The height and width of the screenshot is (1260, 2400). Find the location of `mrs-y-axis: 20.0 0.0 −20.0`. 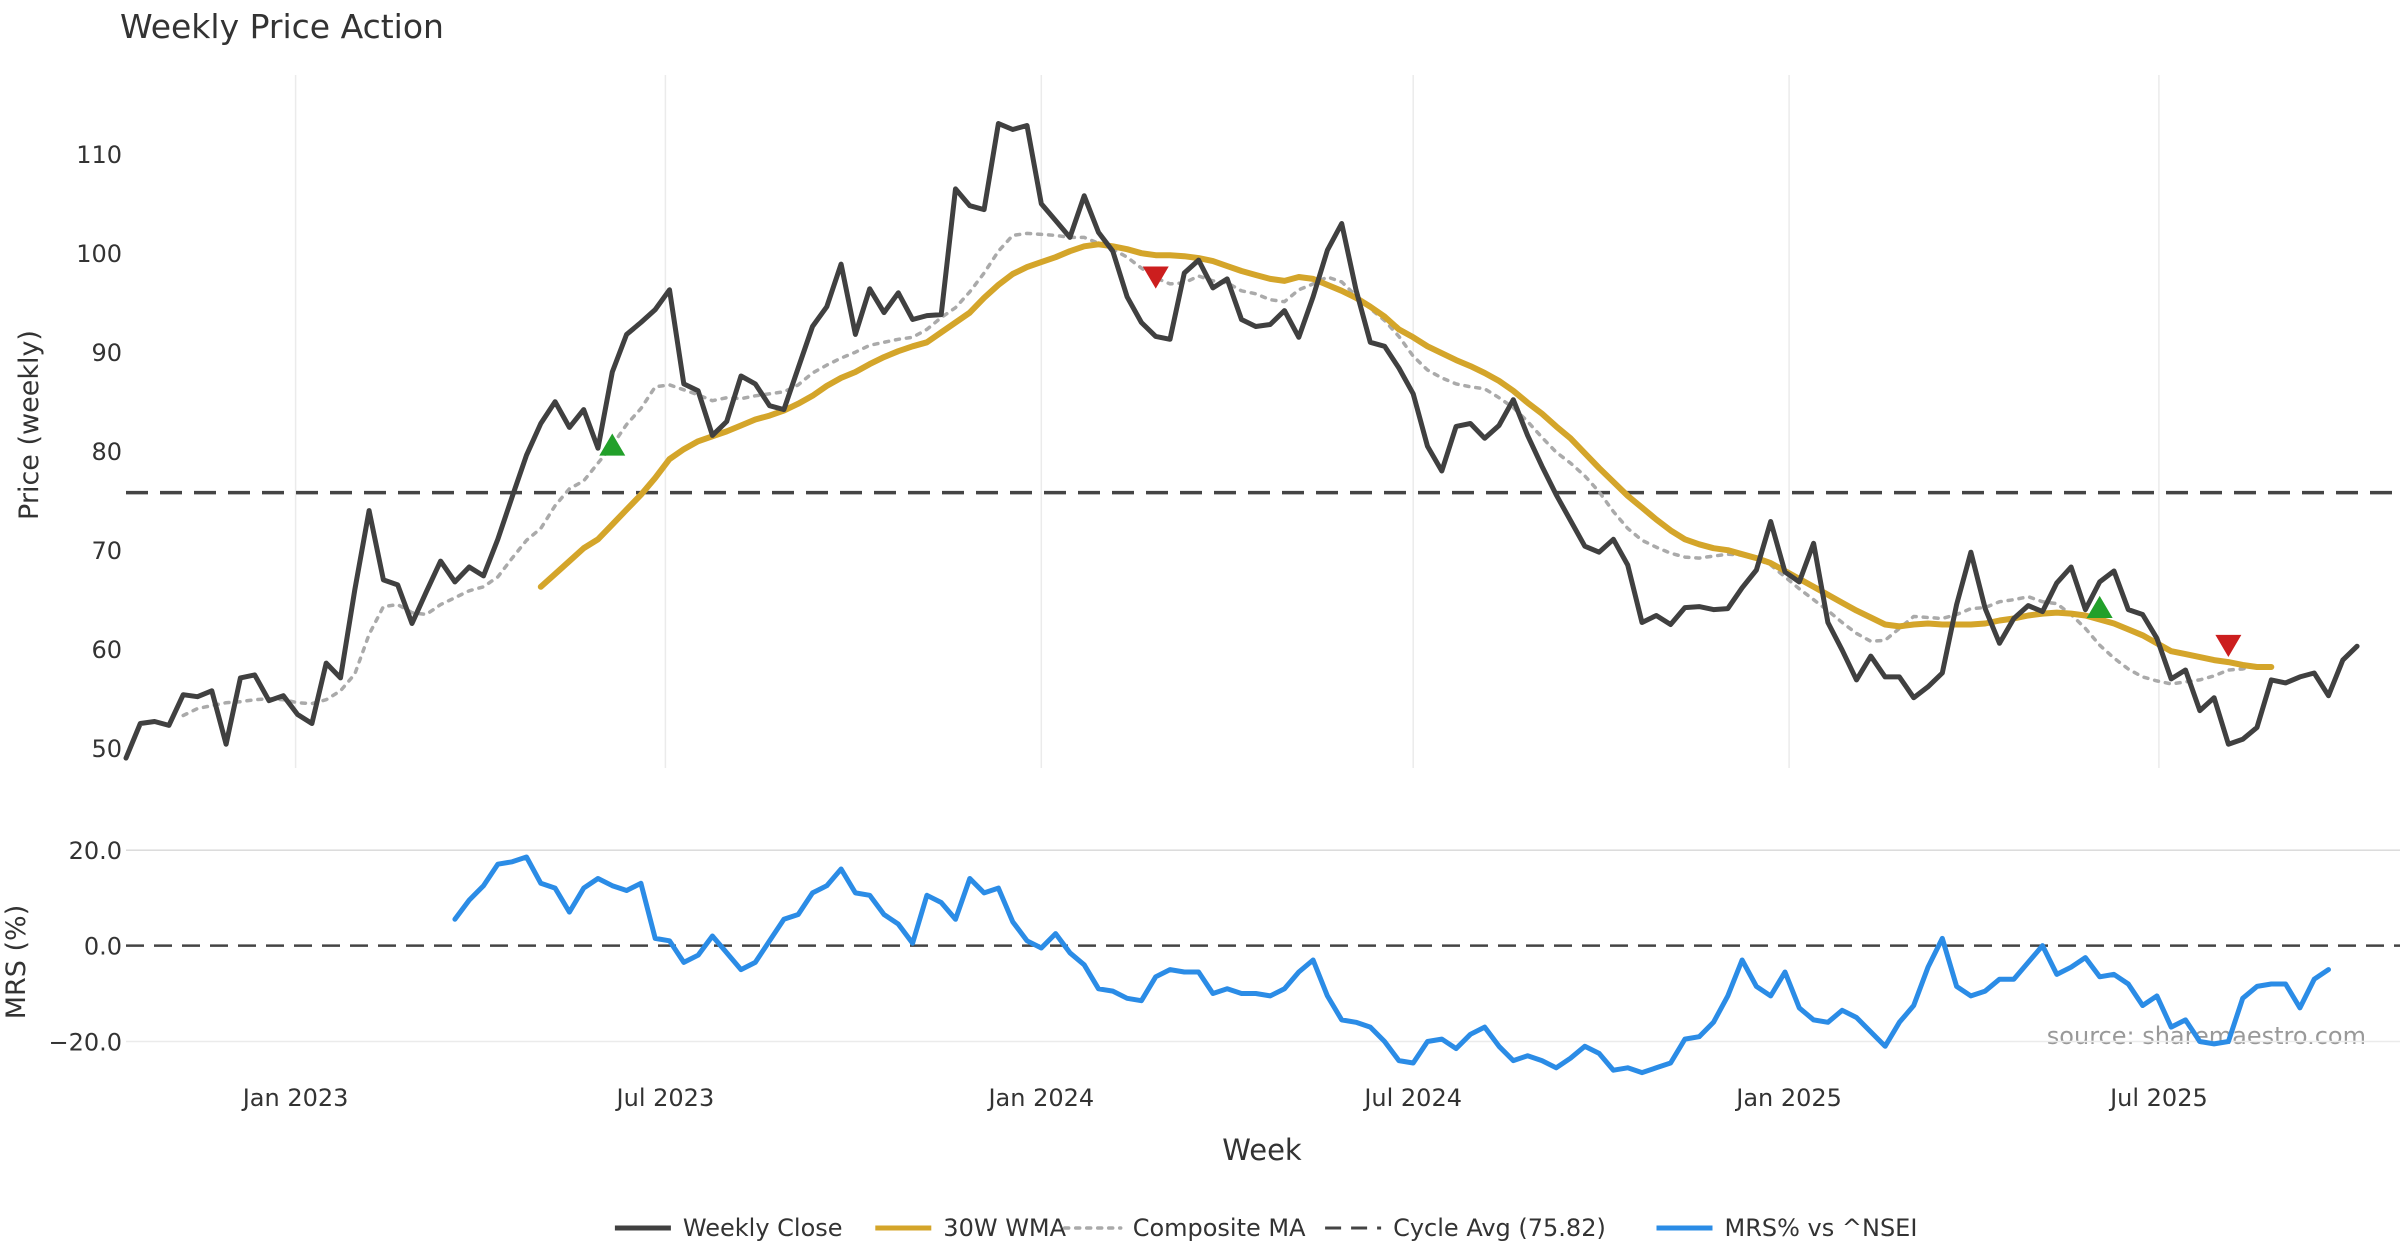

mrs-y-axis: 20.0 0.0 −20.0 is located at coordinates (85, 947).